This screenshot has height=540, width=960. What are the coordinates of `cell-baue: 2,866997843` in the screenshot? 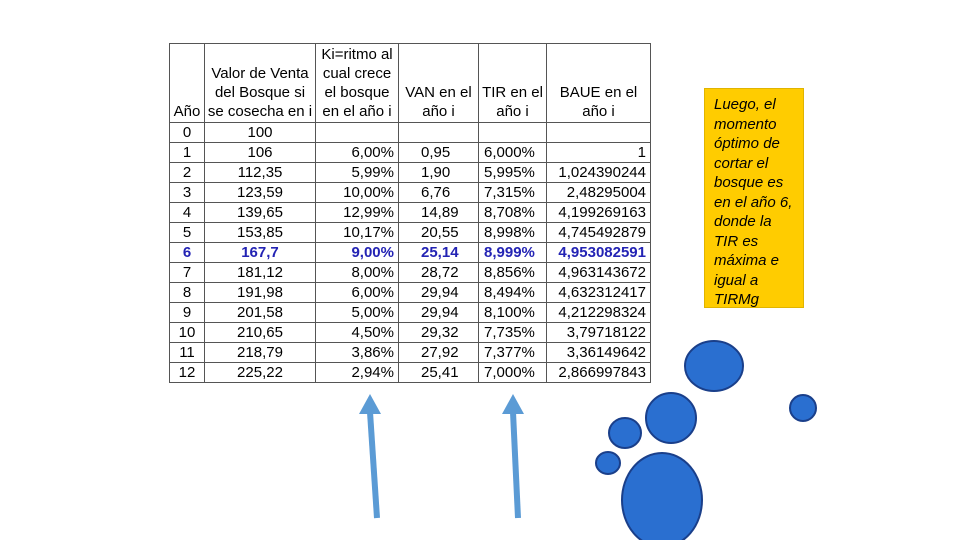 It's located at (598, 372).